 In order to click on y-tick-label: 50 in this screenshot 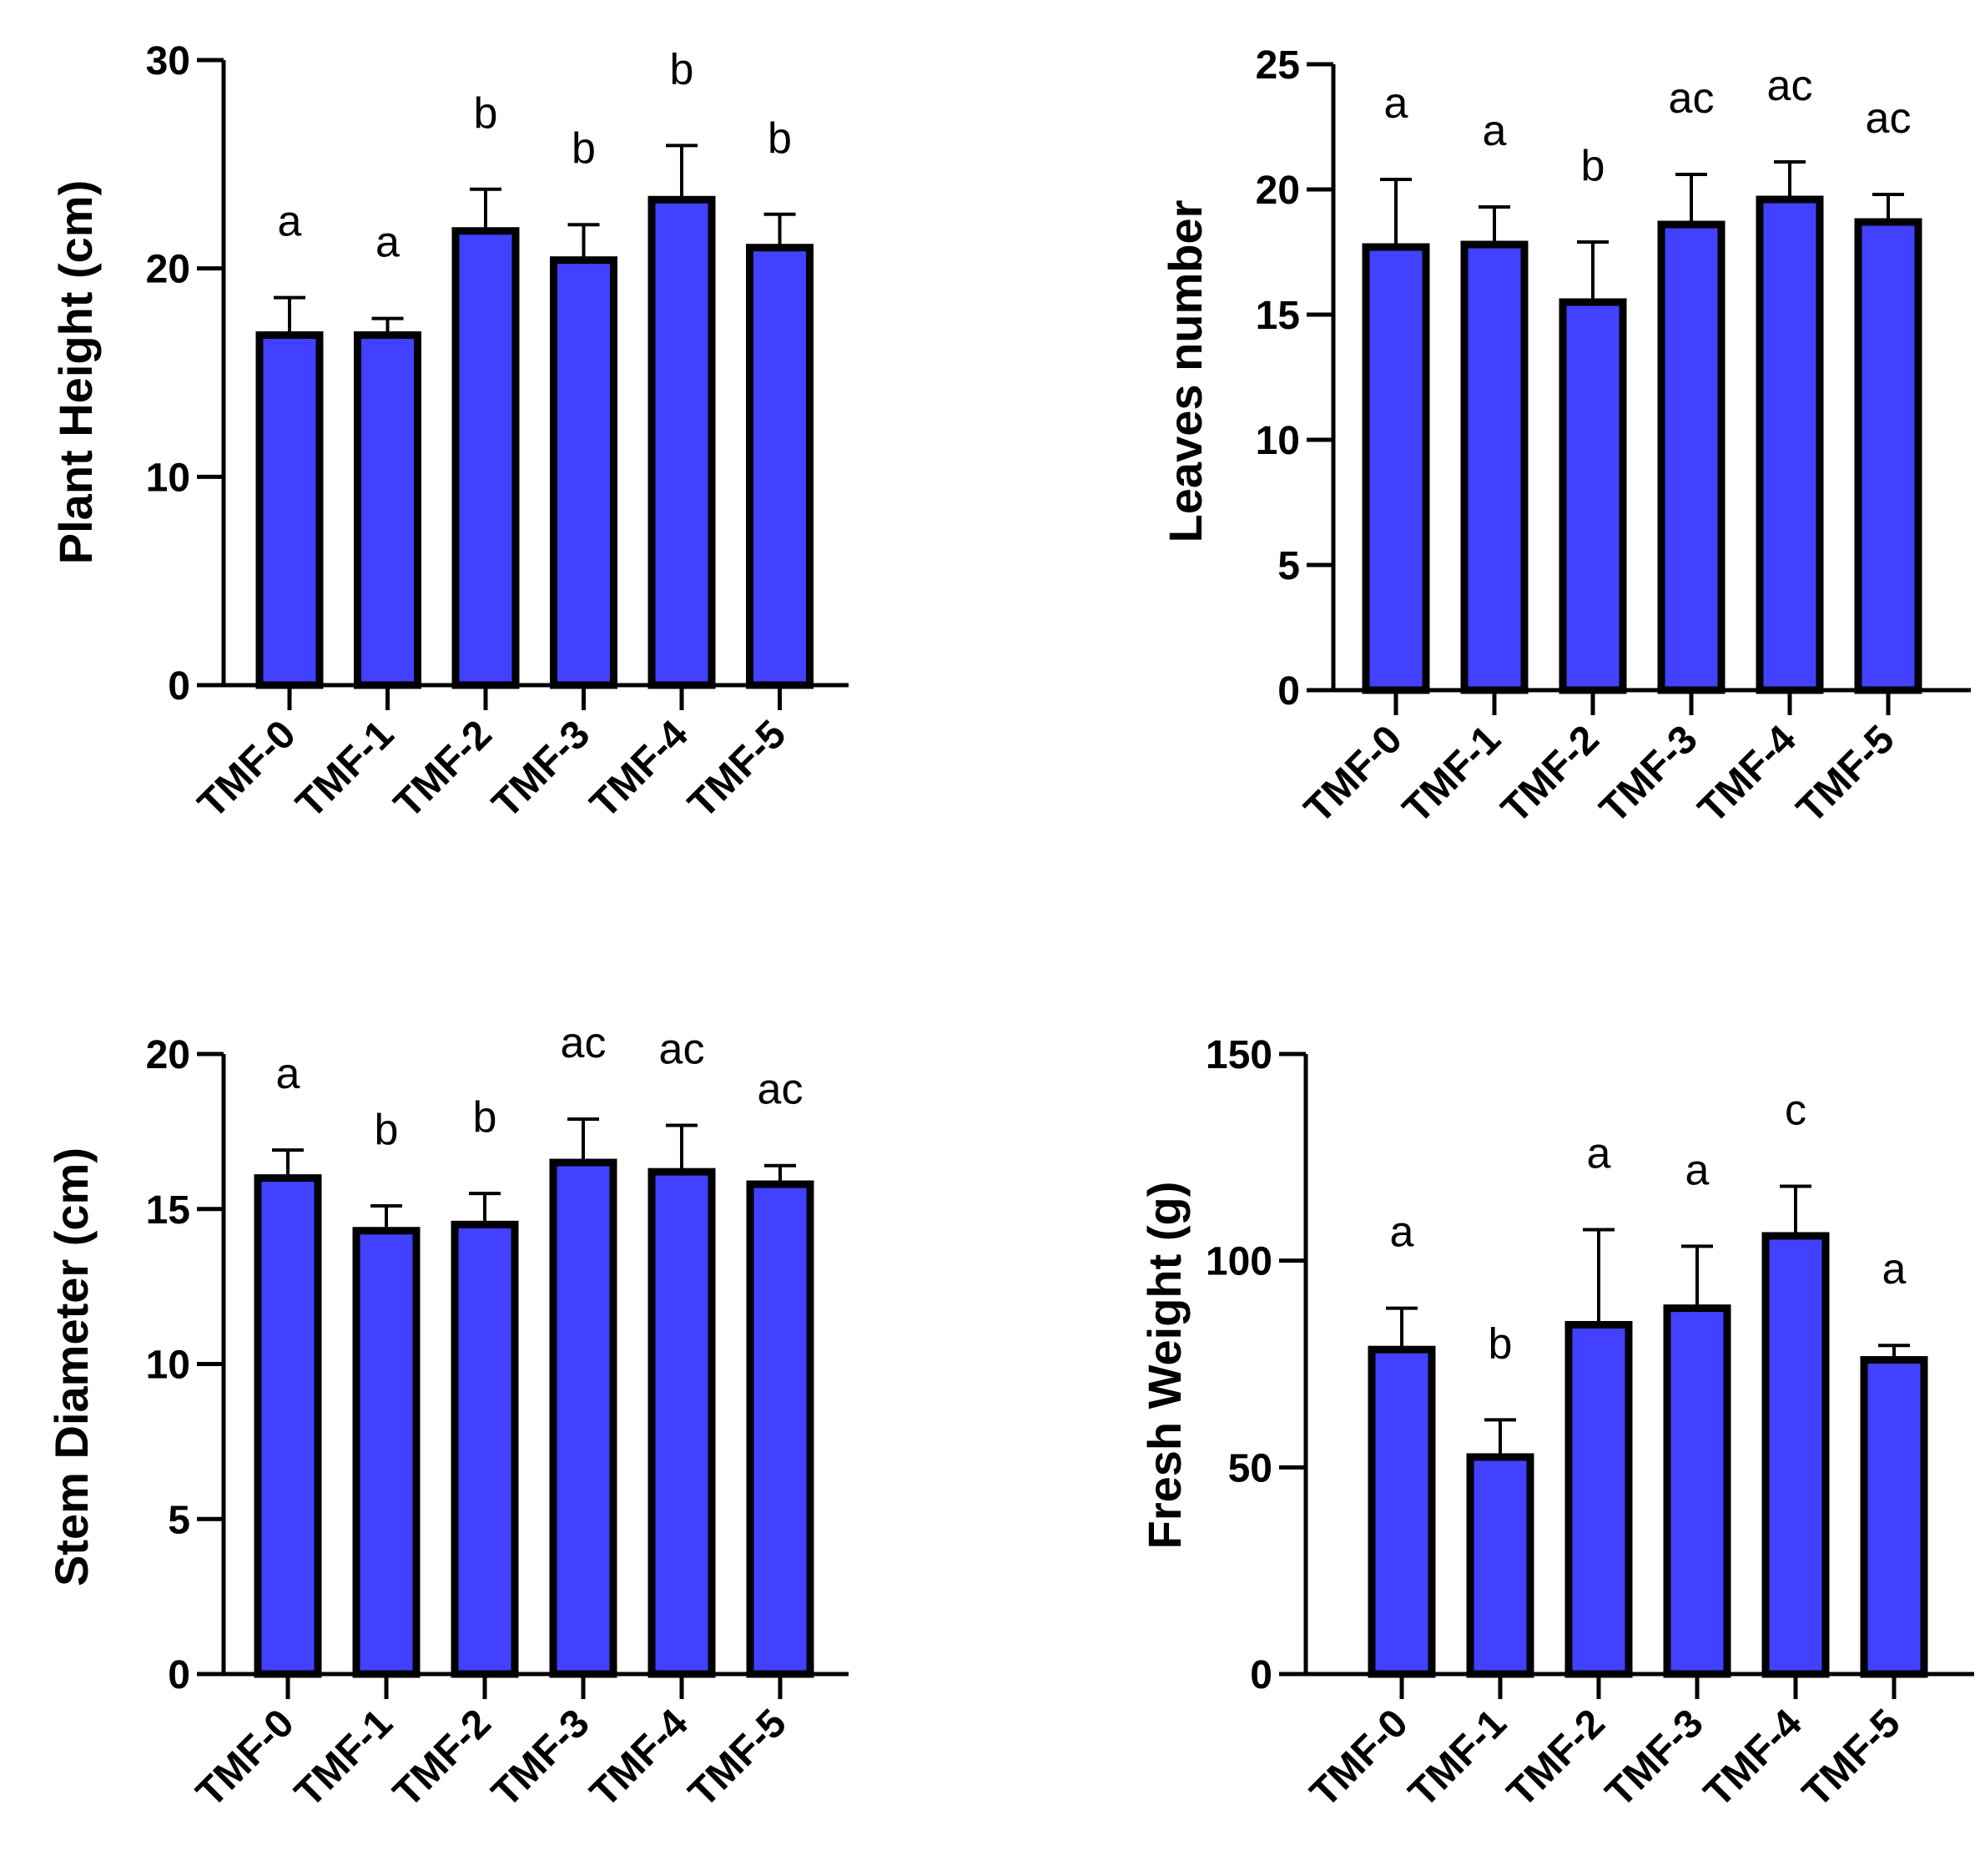, I will do `click(1250, 1468)`.